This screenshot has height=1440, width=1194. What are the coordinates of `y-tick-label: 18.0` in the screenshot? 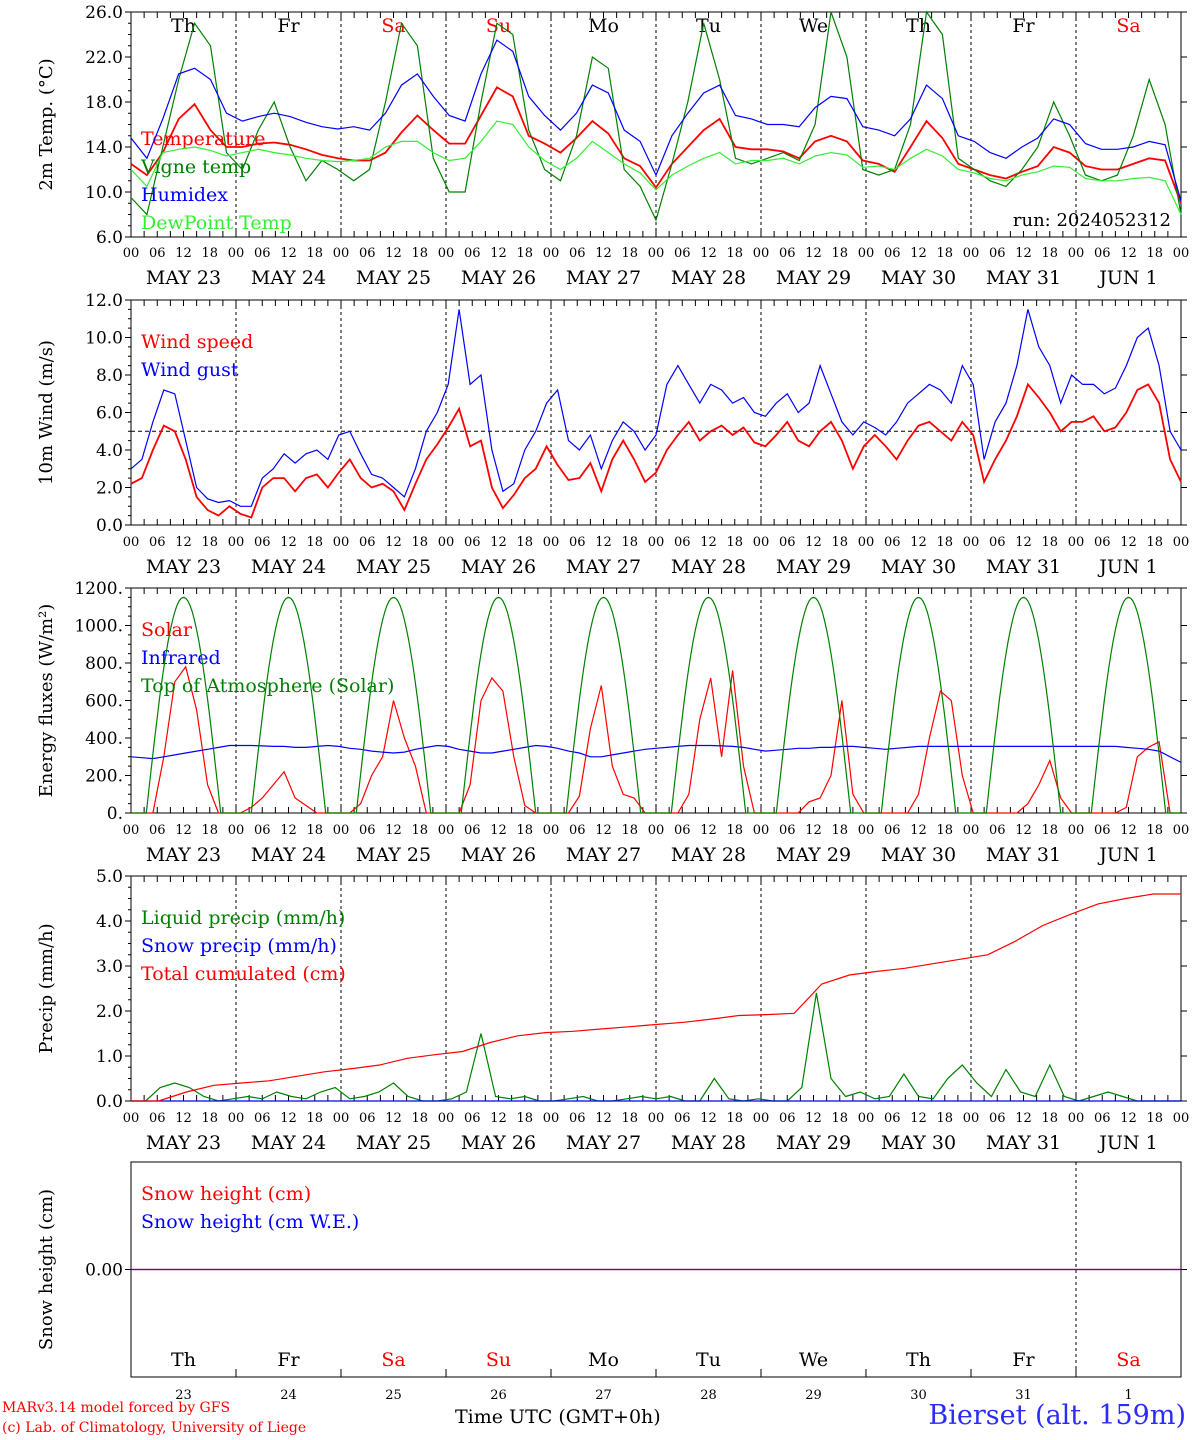 It's located at (104, 103).